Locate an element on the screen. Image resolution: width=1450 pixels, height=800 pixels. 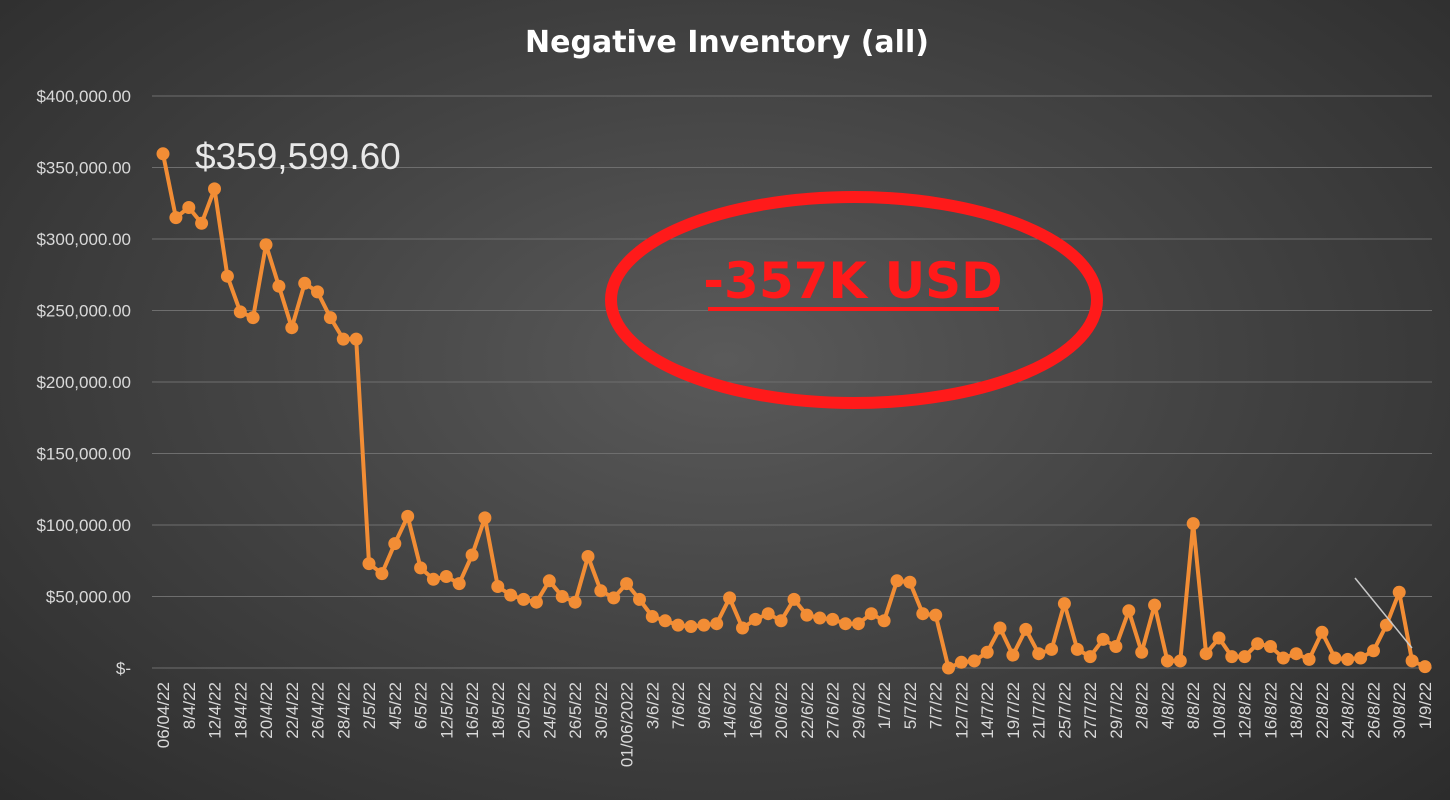
x-tick-label: 28/4/22 is located at coordinates (343, 710).